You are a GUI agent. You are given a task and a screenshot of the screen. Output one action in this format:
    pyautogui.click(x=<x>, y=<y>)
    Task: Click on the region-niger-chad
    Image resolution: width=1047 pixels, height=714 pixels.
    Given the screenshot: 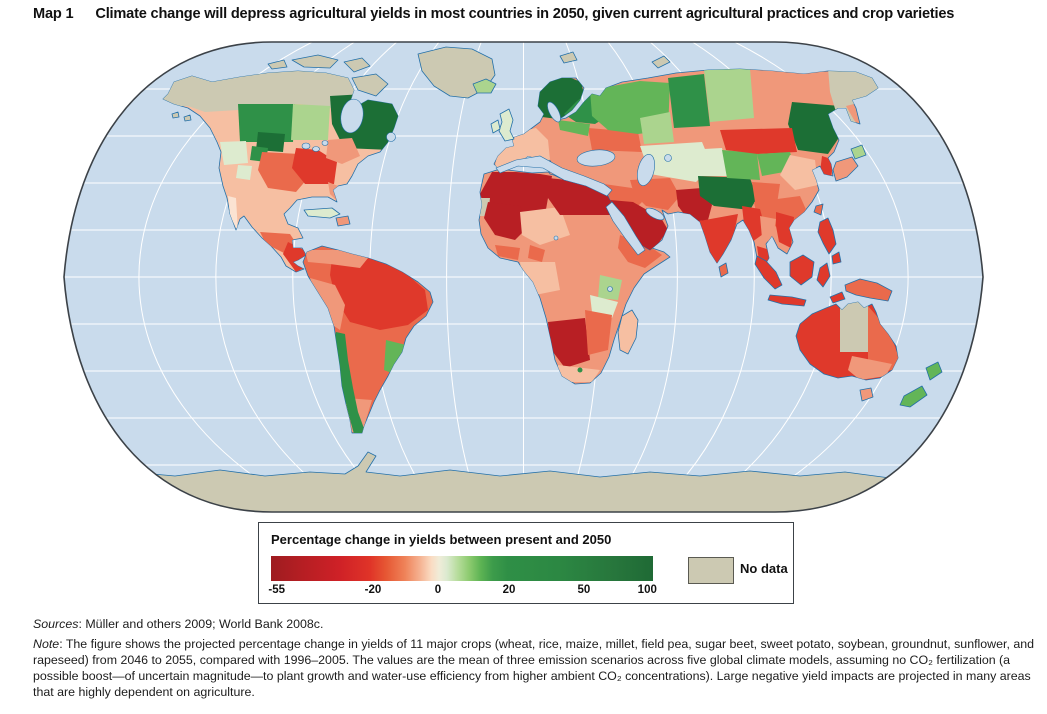 What is the action you would take?
    pyautogui.click(x=545, y=226)
    